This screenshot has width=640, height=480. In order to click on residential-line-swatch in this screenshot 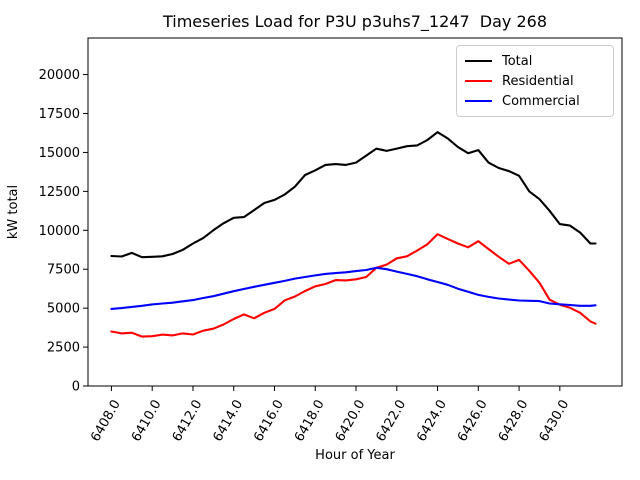, I will do `click(478, 81)`.